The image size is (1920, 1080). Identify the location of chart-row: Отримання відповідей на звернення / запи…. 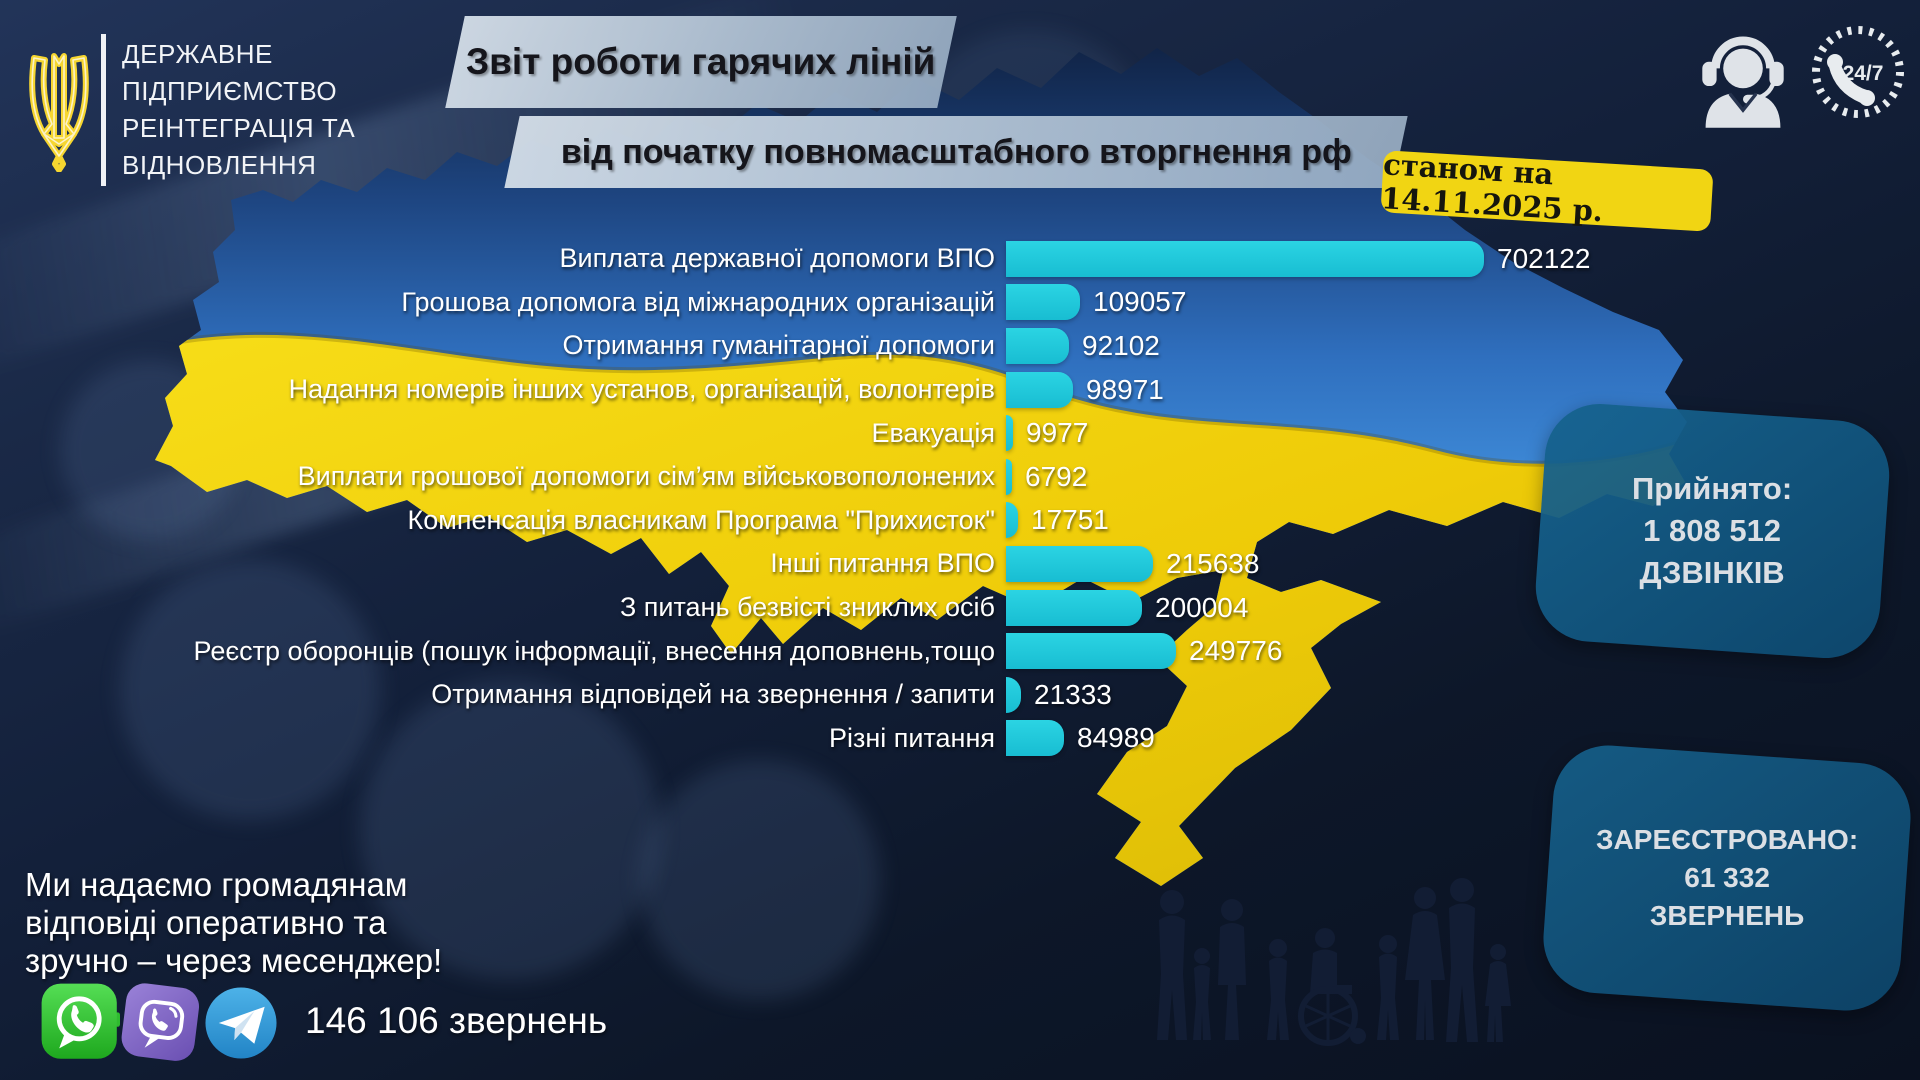
(865, 695).